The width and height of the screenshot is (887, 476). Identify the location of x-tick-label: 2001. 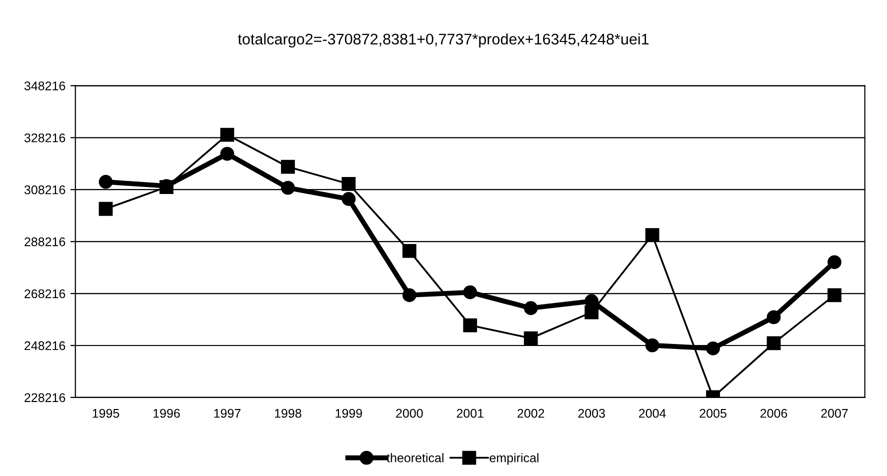
(470, 413).